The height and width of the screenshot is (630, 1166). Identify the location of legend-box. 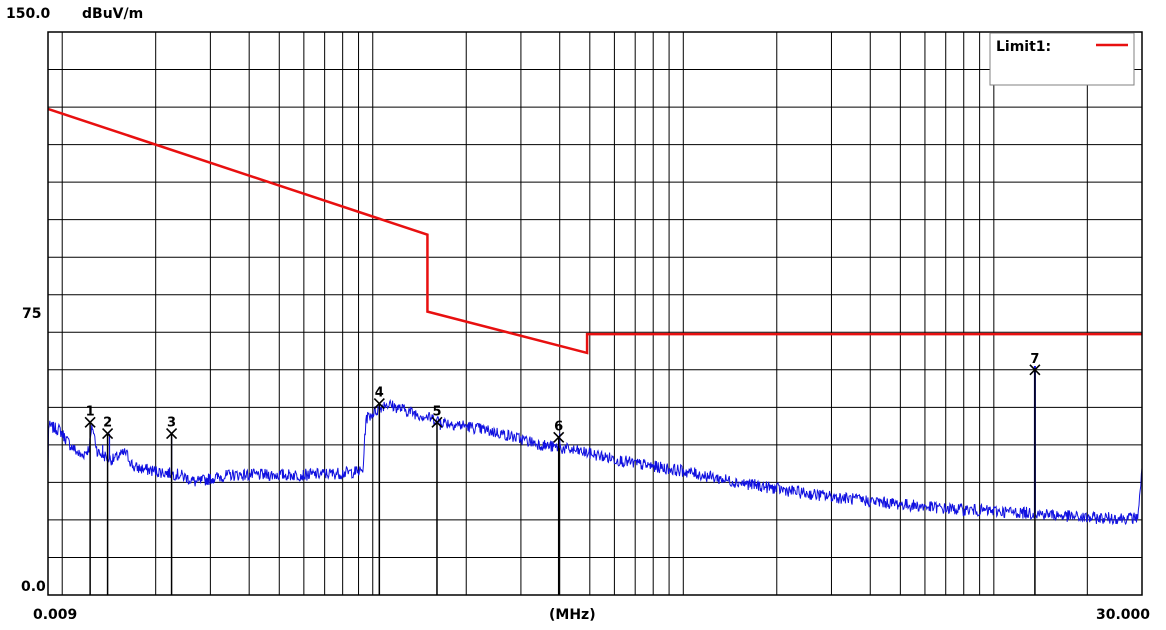
(1062, 59).